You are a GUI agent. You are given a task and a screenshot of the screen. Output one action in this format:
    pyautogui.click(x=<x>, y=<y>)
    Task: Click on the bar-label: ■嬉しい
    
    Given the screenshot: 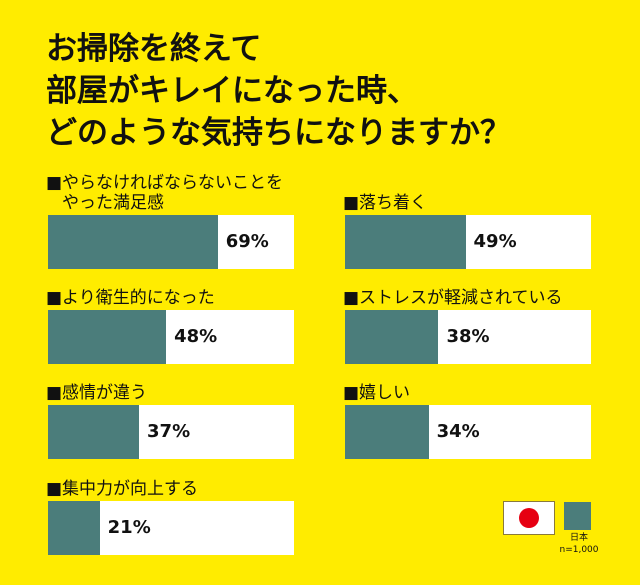 What is the action you would take?
    pyautogui.click(x=377, y=393)
    